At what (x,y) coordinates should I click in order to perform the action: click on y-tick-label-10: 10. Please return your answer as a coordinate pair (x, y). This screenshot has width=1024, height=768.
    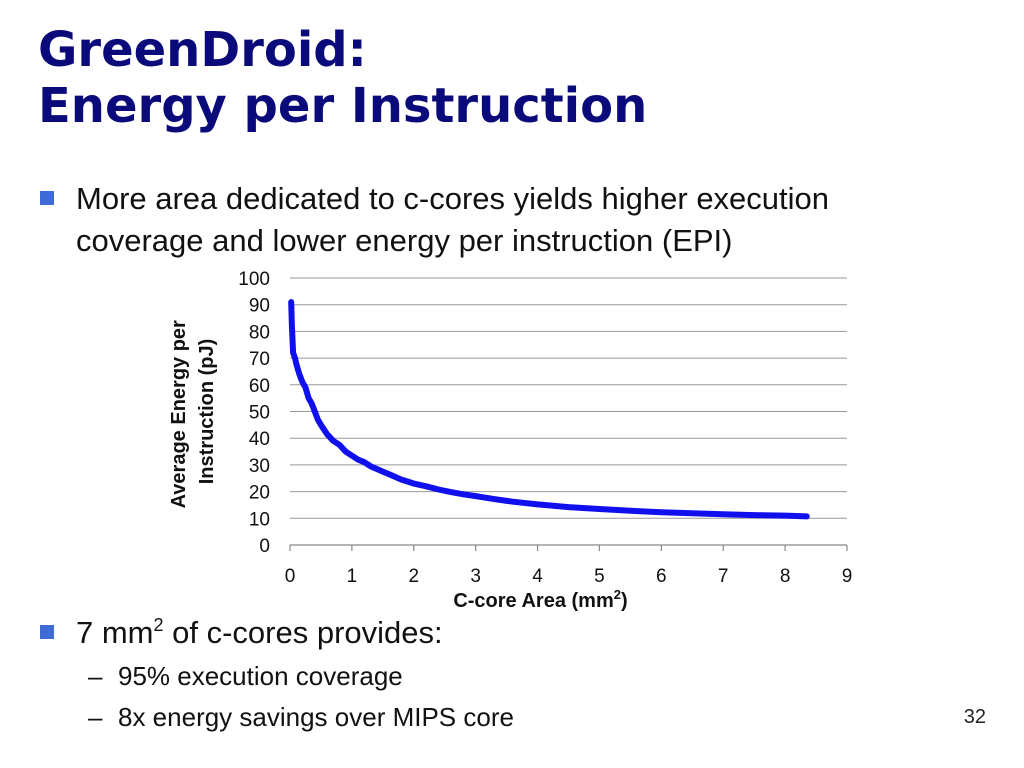
    Looking at the image, I should click on (259, 519).